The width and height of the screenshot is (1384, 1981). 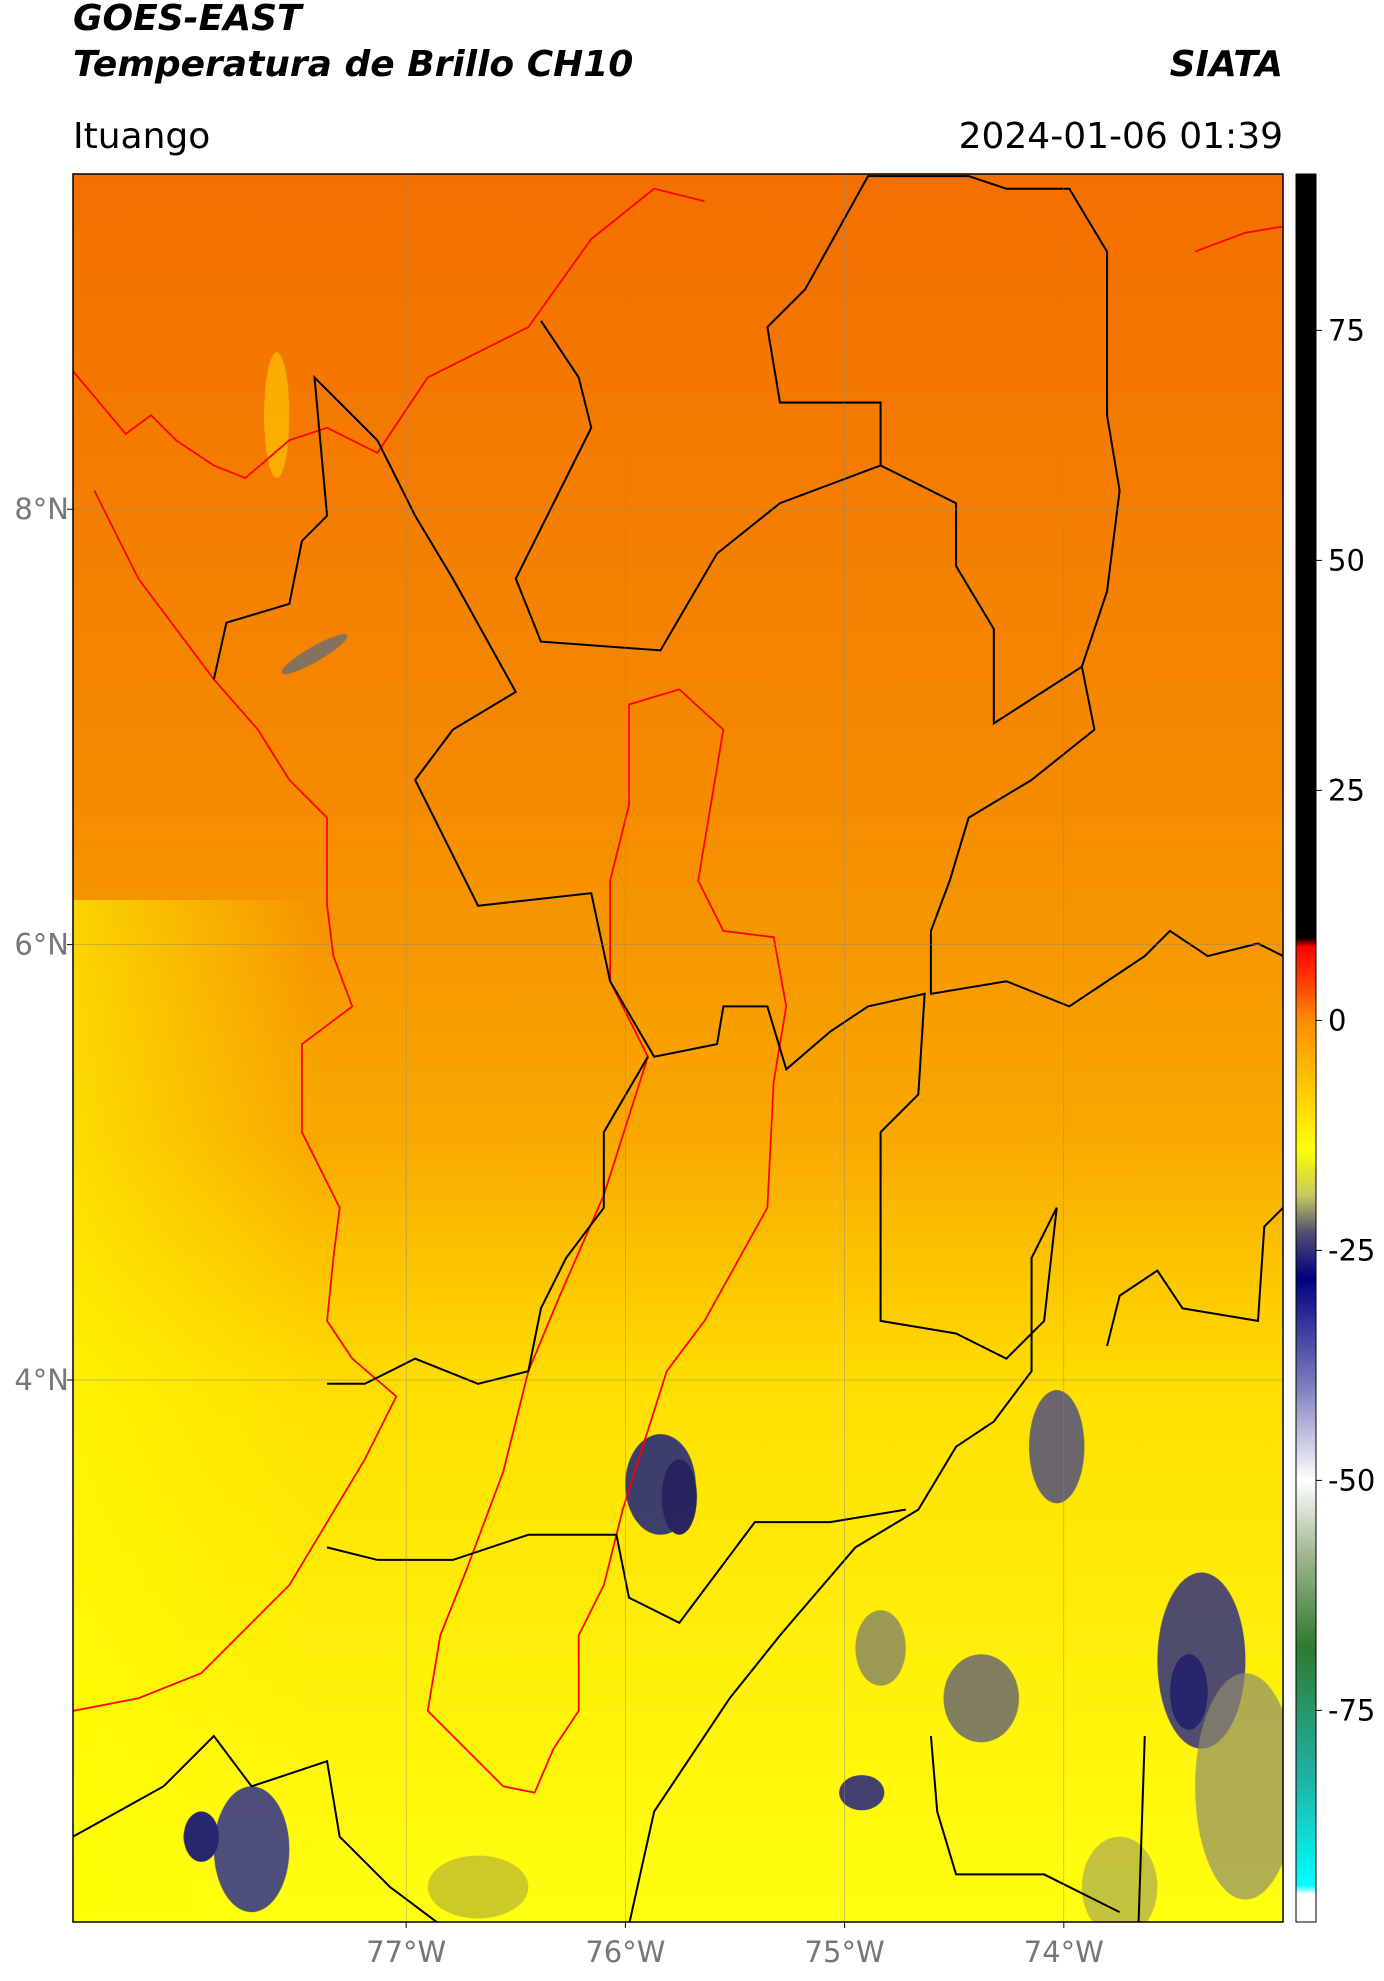 I want to click on colorbar, so click(x=1306, y=1048).